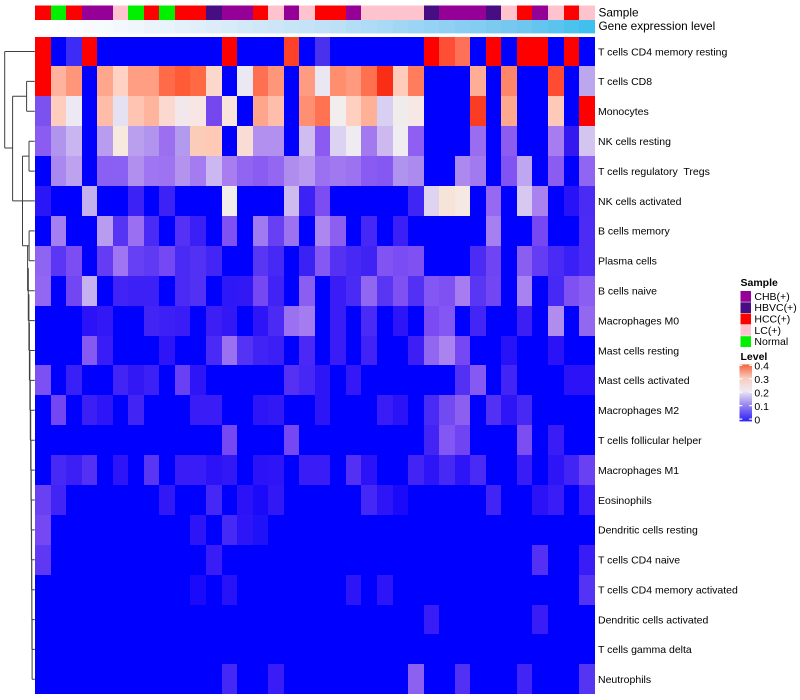 Image resolution: width=800 pixels, height=700 pixels. What do you see at coordinates (761, 380) in the screenshot?
I see `svg-text: 0.3` at bounding box center [761, 380].